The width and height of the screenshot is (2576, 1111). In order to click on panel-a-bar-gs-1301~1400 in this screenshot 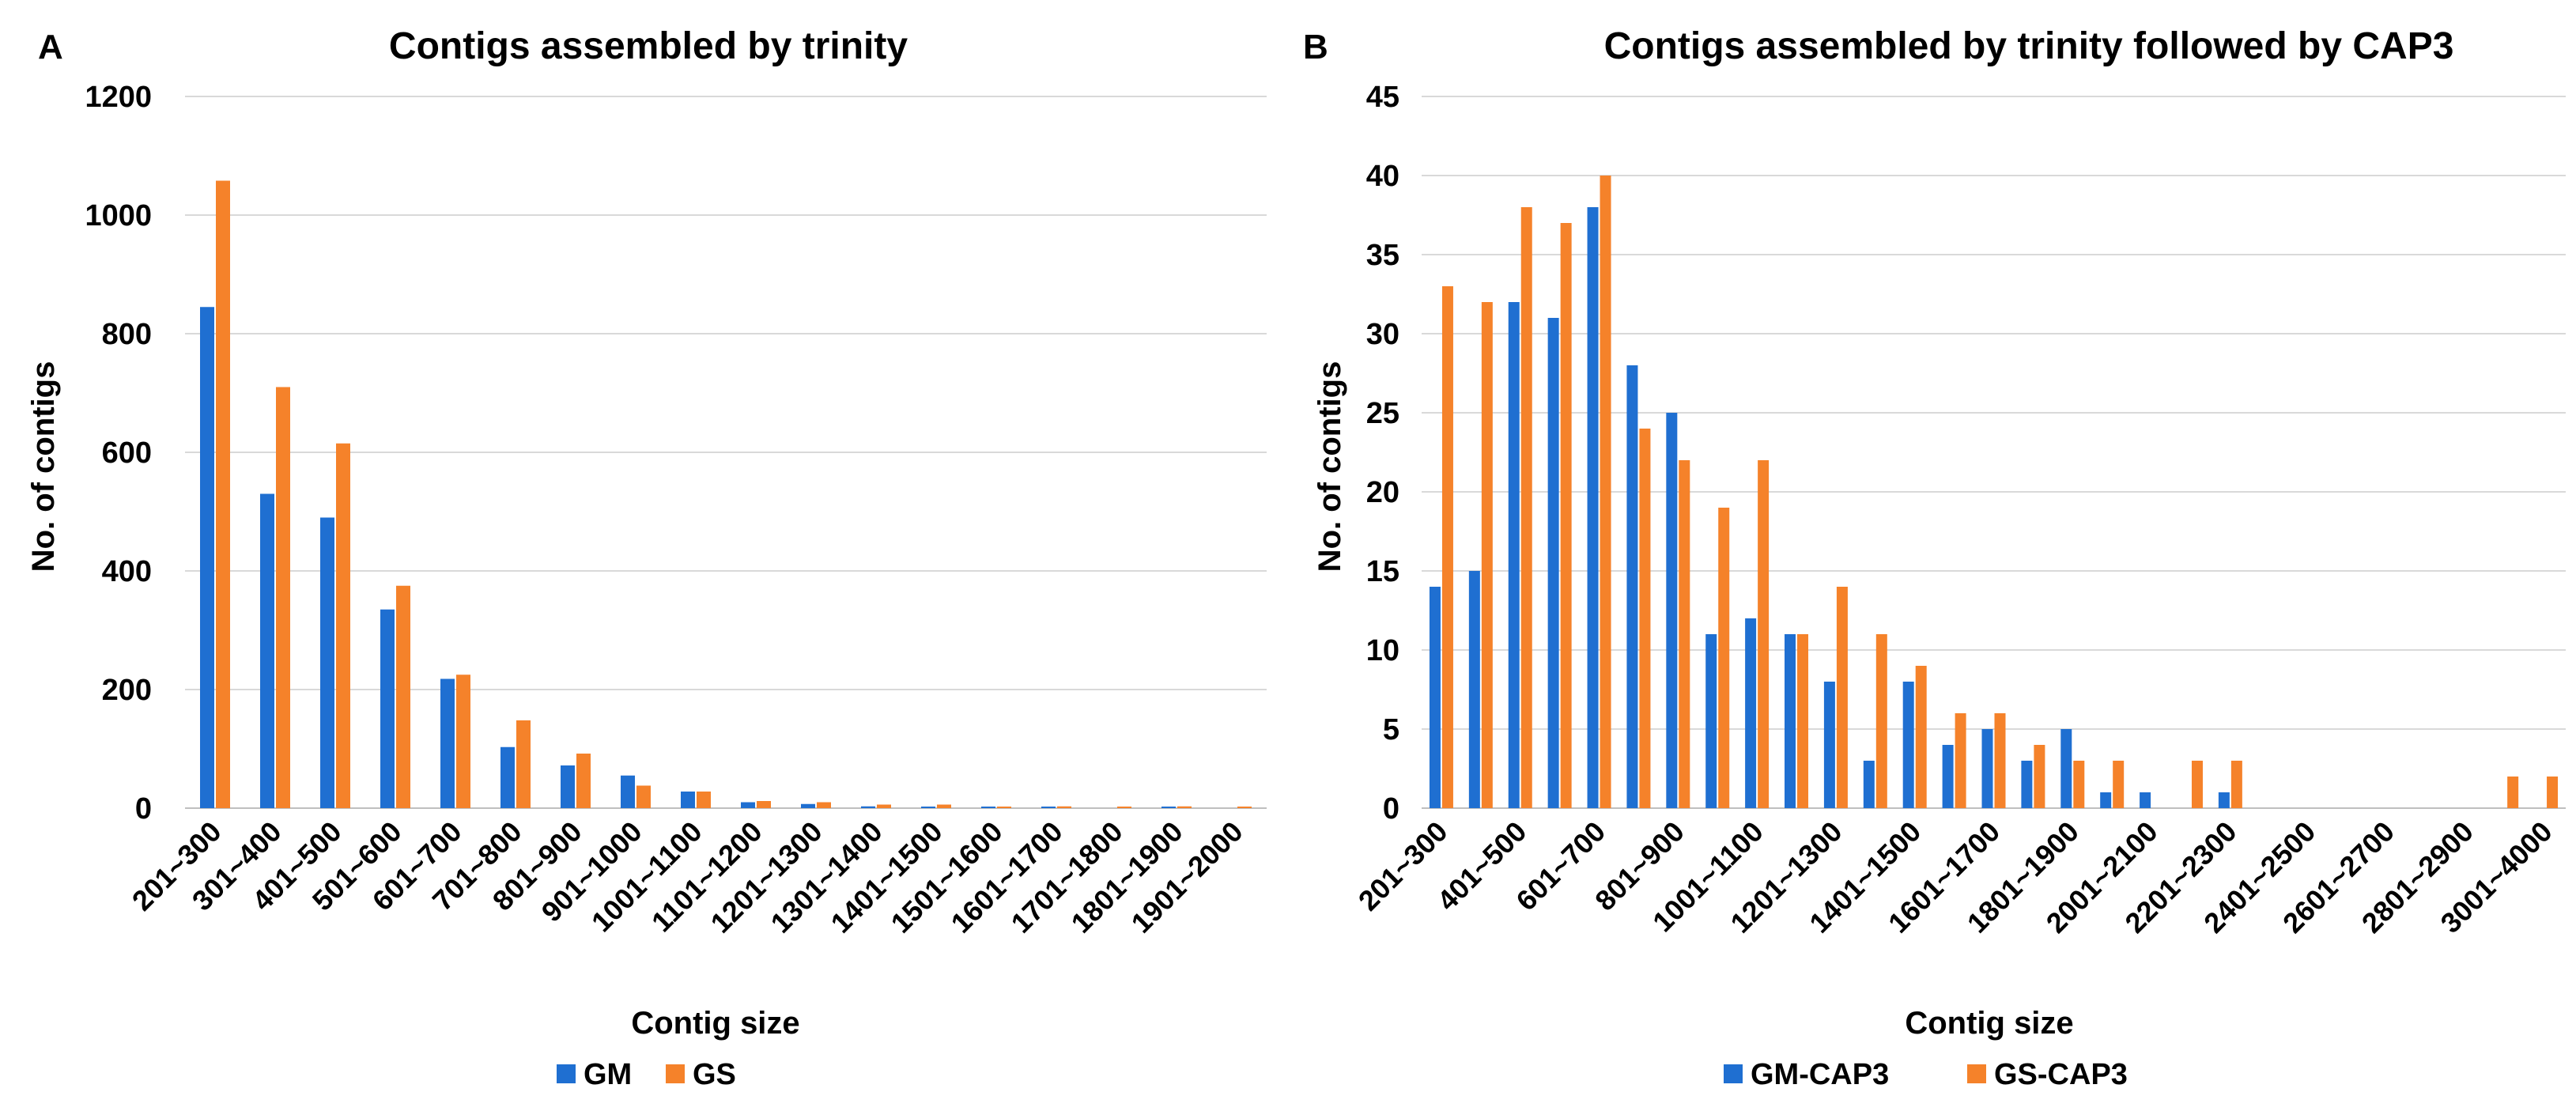, I will do `click(884, 806)`.